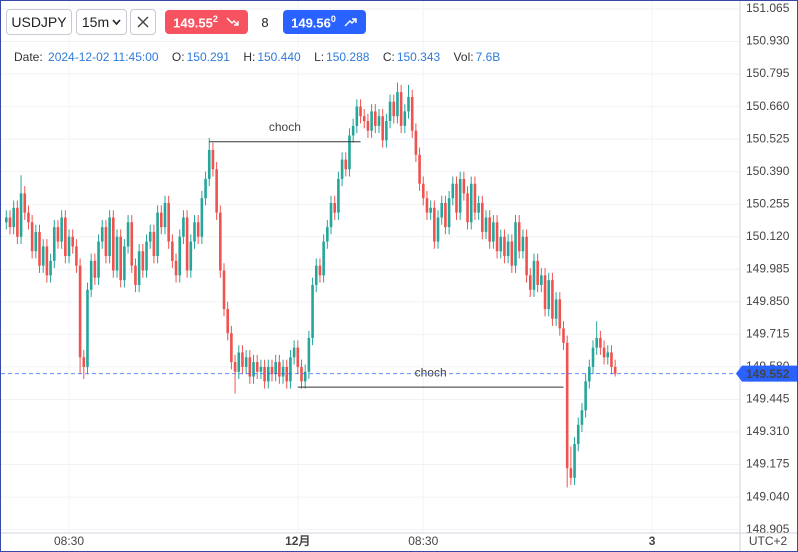  I want to click on legend-value: 150.288, so click(348, 57).